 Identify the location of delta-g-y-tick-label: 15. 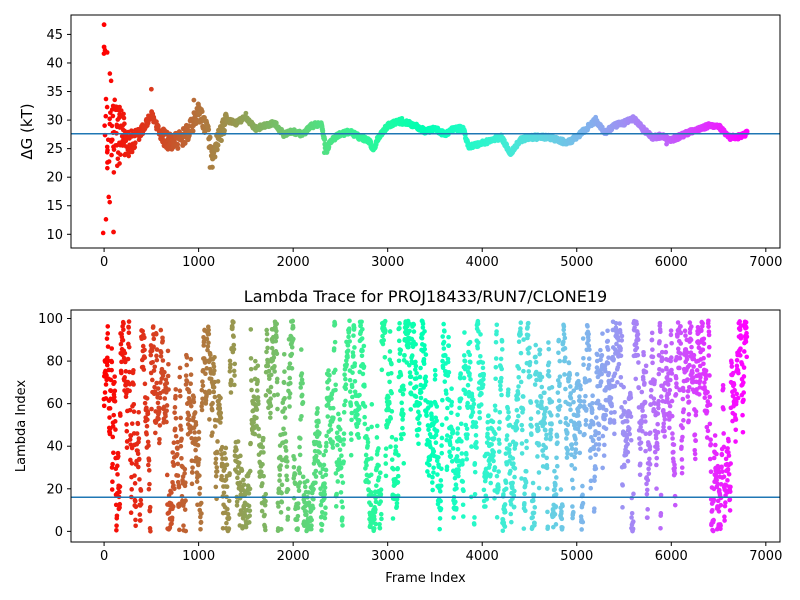
(54, 206).